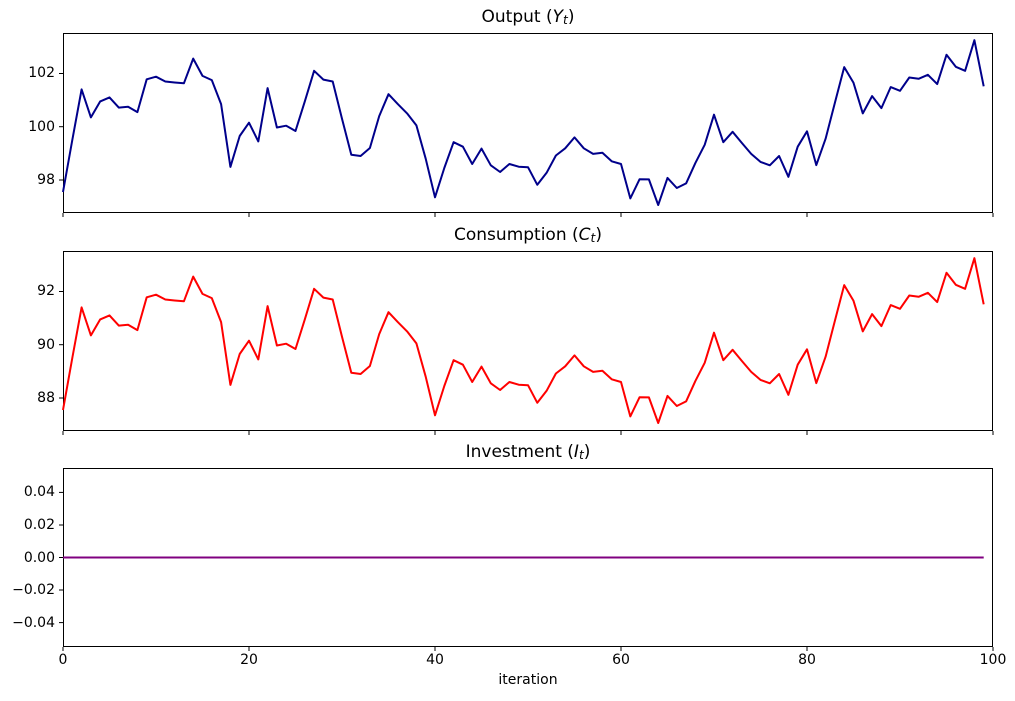  Describe the element at coordinates (46, 291) in the screenshot. I see `y-tick-label: 92` at that location.